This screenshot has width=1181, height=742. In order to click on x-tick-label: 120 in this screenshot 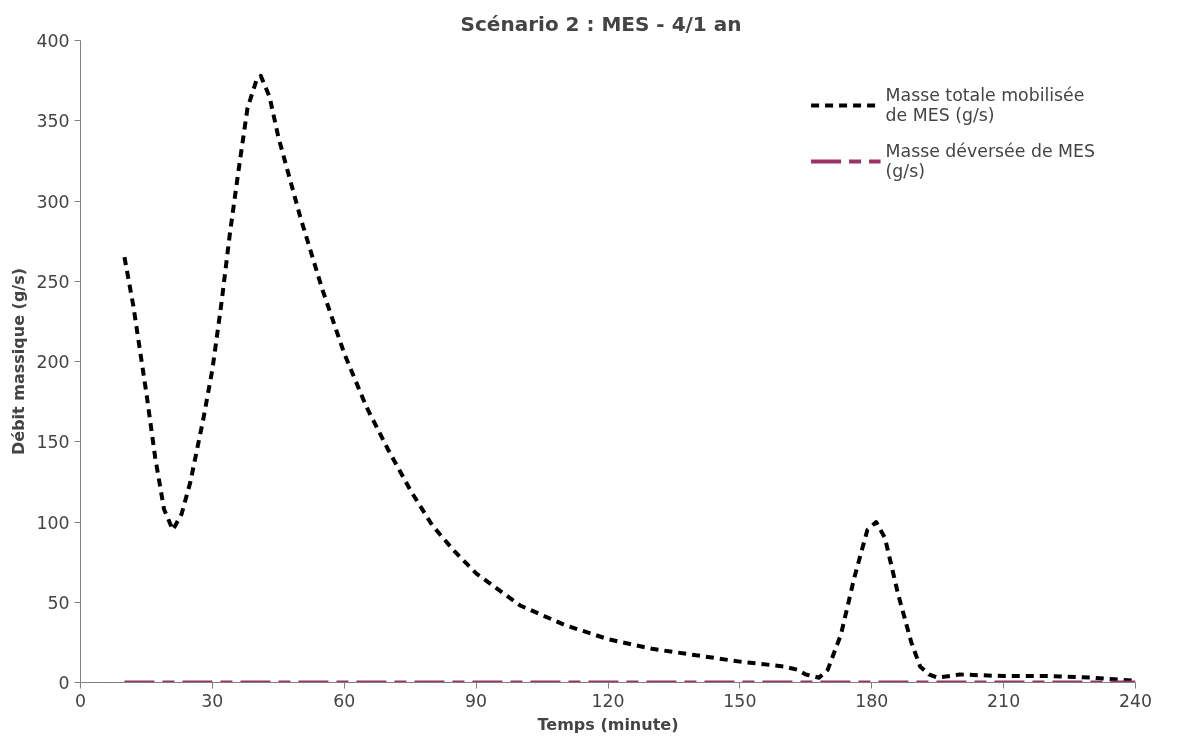, I will do `click(608, 700)`.